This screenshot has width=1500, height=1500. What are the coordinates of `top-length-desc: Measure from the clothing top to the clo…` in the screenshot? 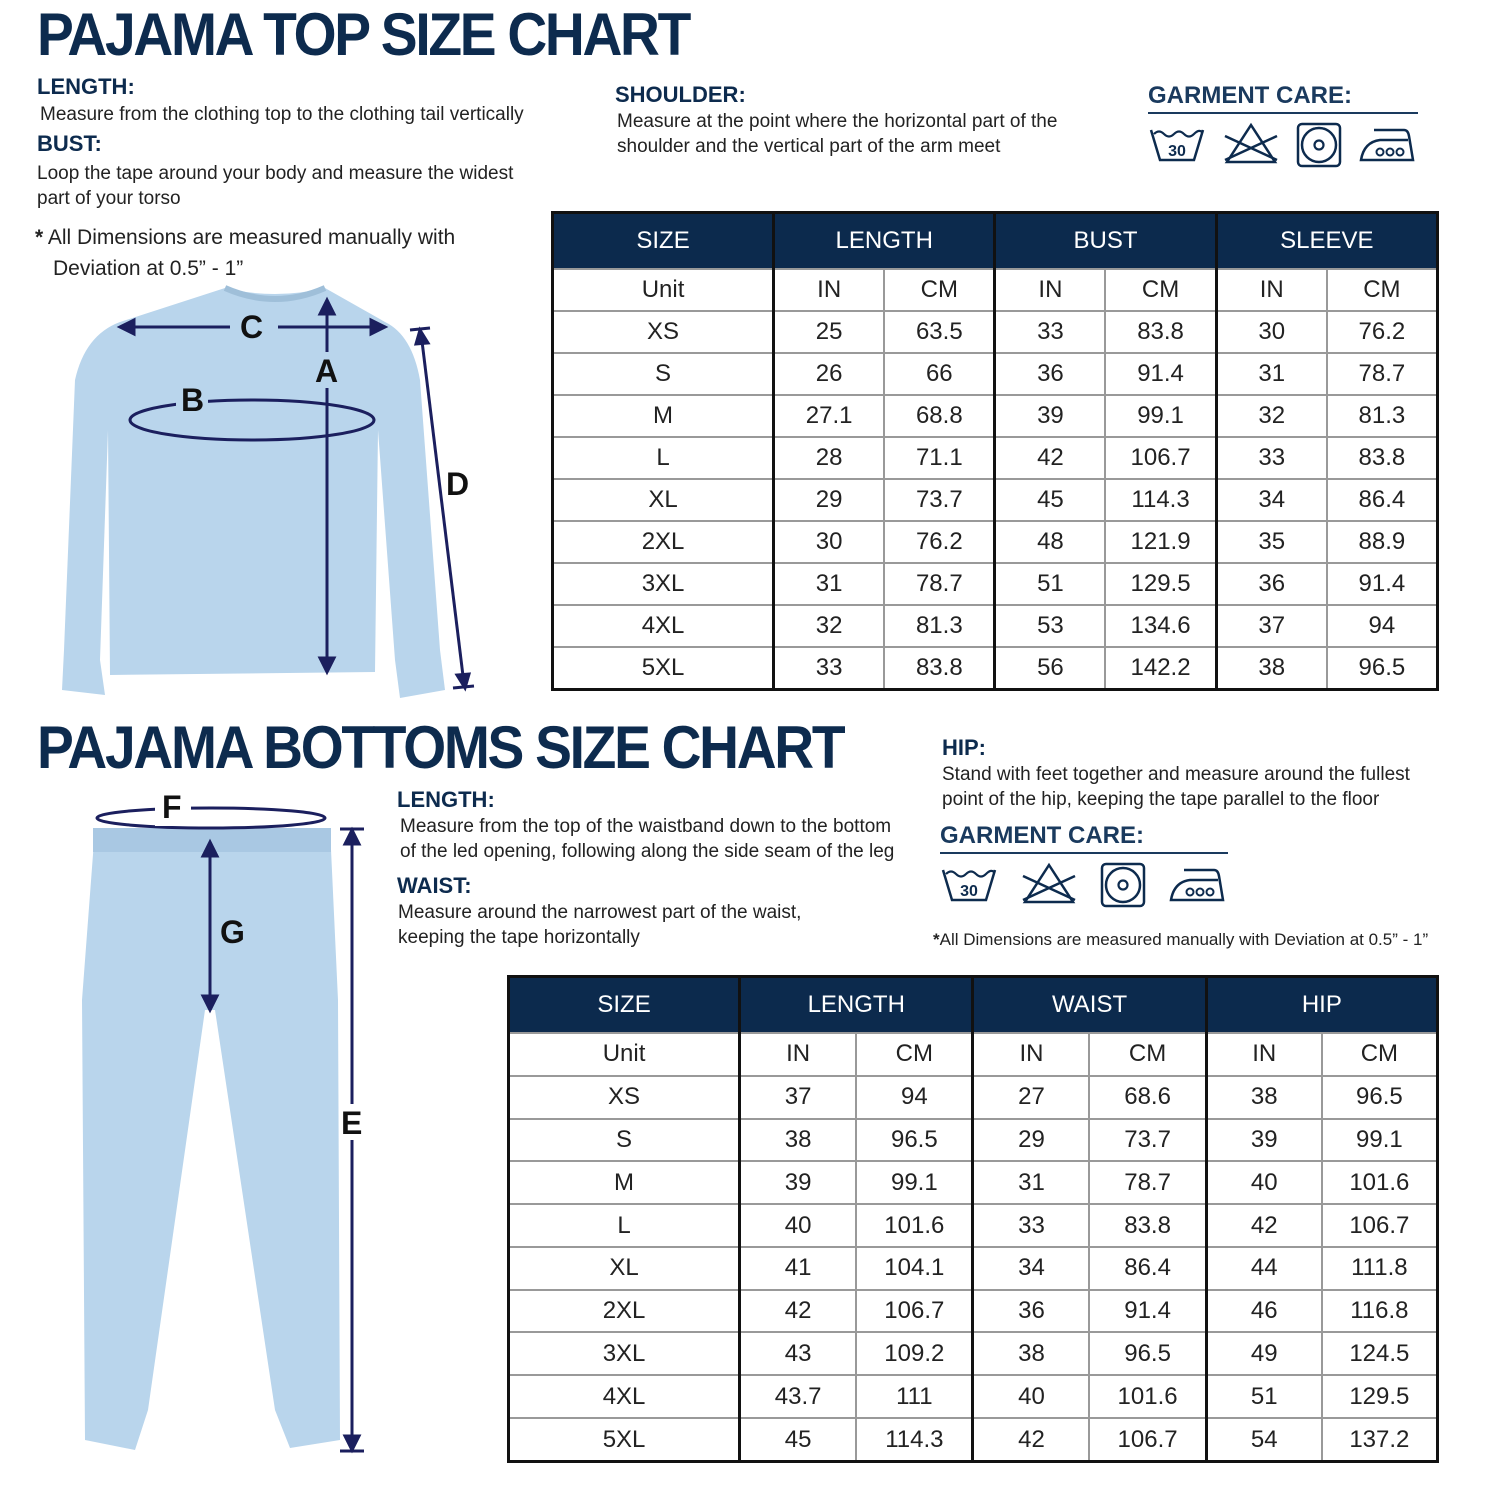 It's located at (282, 114).